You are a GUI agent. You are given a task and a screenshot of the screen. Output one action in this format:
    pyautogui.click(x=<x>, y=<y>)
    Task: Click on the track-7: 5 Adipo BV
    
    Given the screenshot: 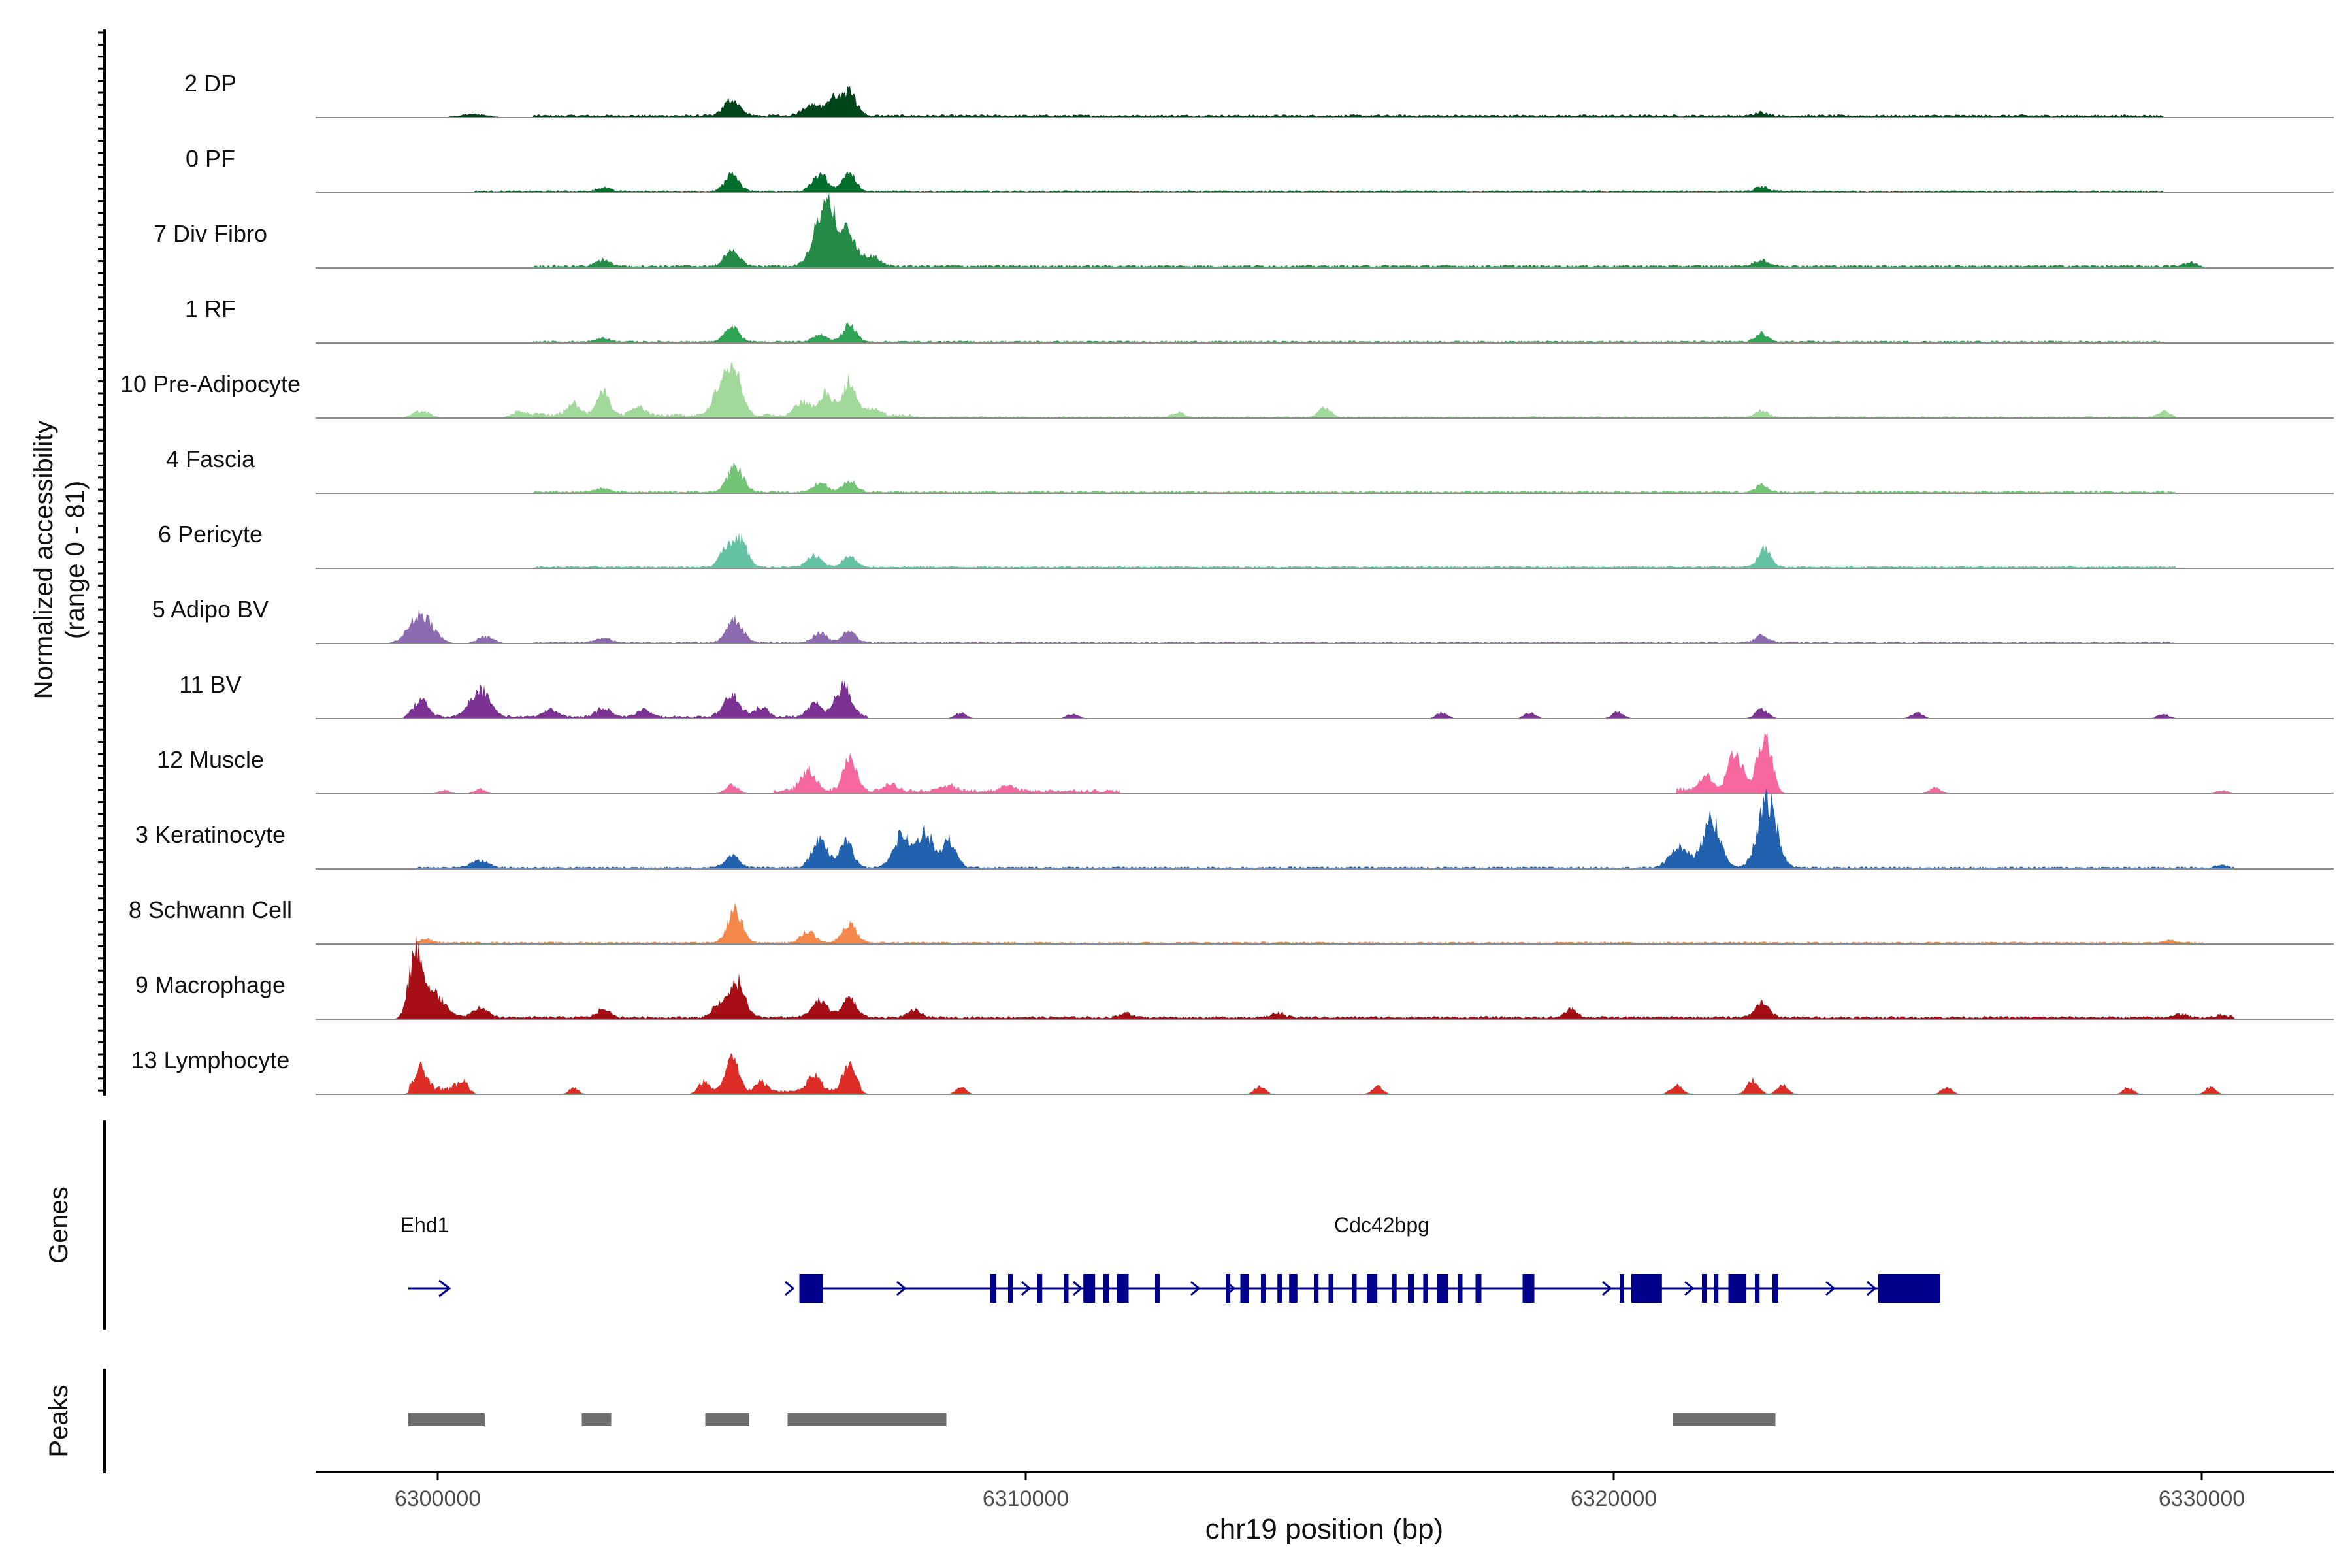 What is the action you would take?
    pyautogui.click(x=1243, y=620)
    